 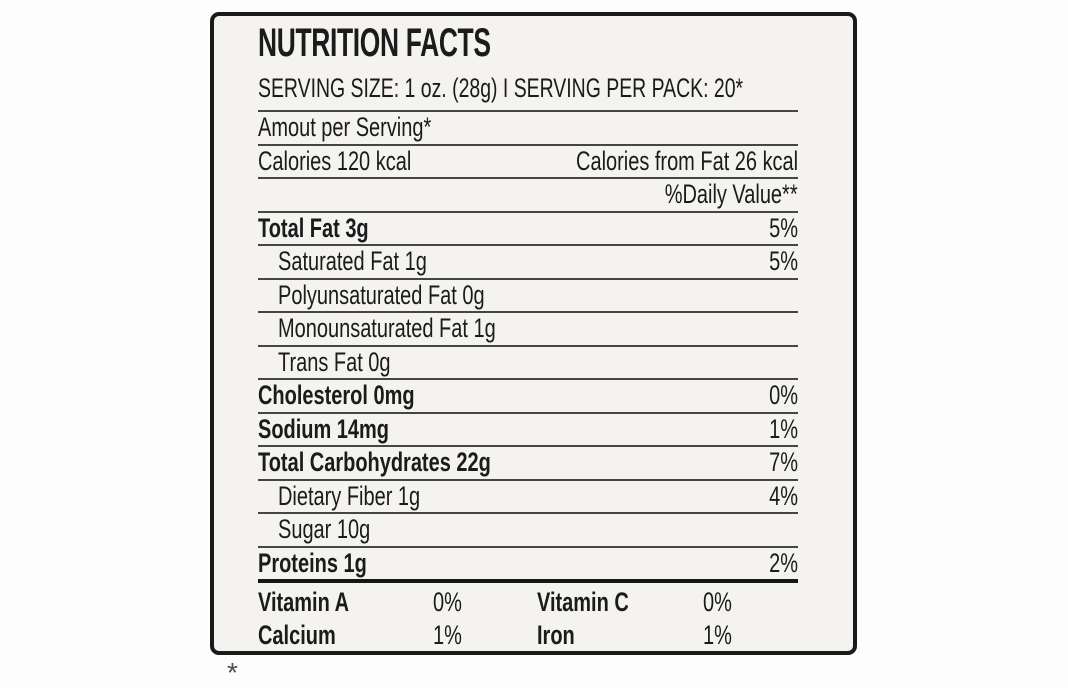 What do you see at coordinates (374, 462) in the screenshot?
I see `nutrient-name: Total Carbohydrates 22g` at bounding box center [374, 462].